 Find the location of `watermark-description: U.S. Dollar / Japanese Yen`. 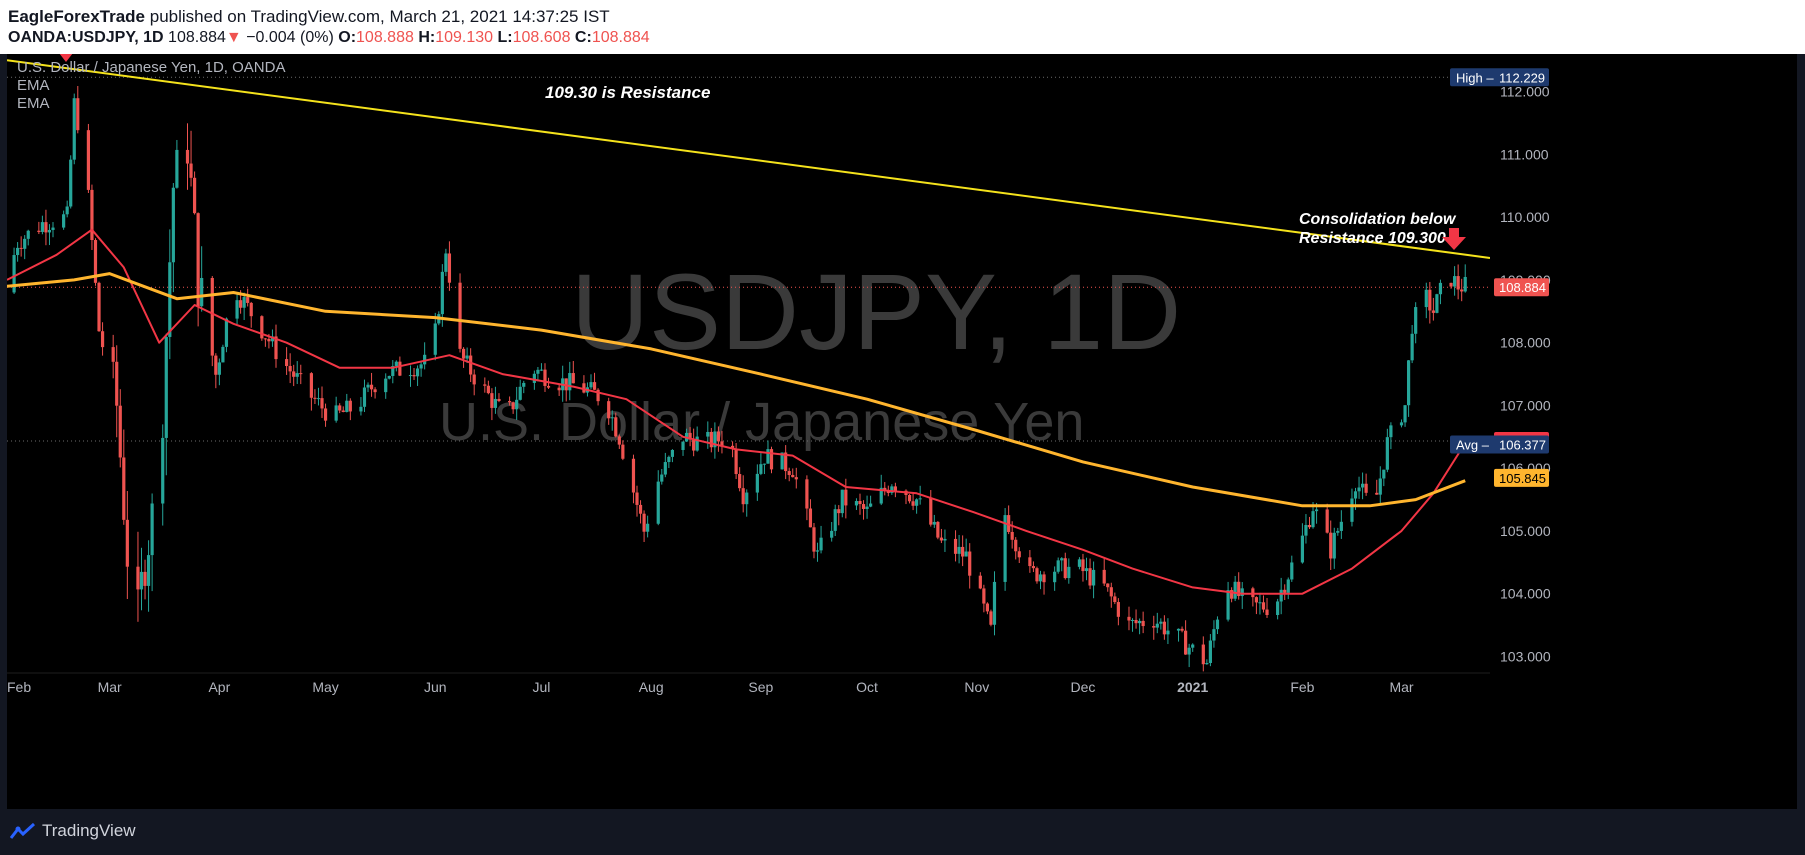

watermark-description: U.S. Dollar / Japanese Yen is located at coordinates (761, 422).